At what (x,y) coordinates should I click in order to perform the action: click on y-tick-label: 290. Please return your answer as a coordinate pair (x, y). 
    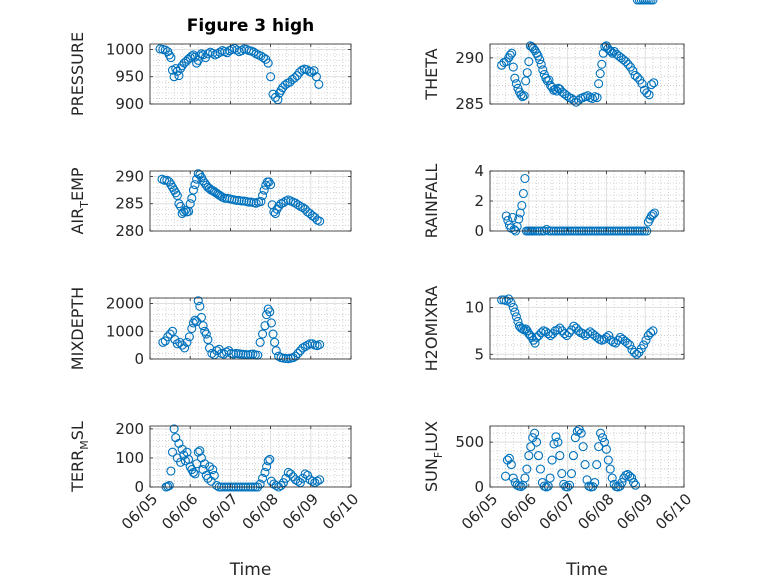
    Looking at the image, I should click on (129, 176).